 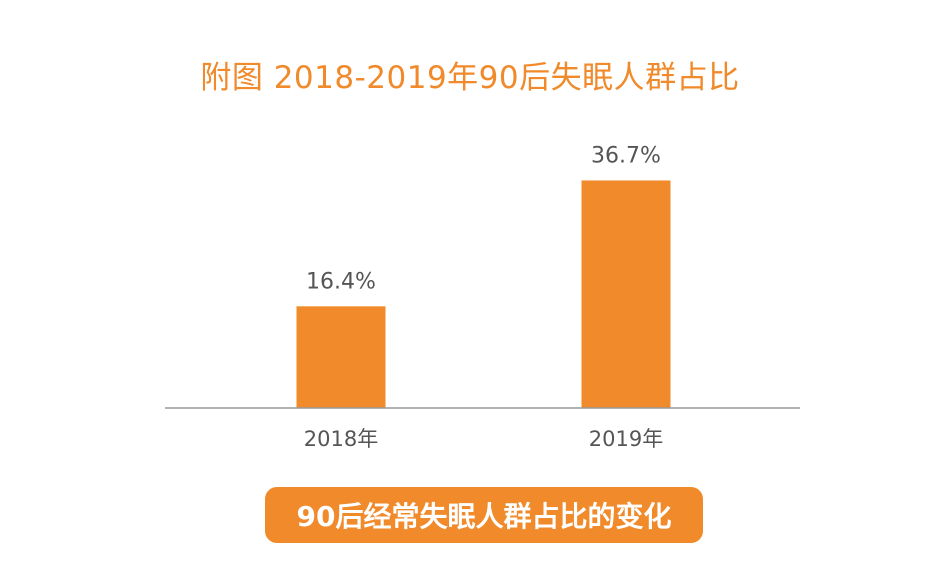 What do you see at coordinates (341, 439) in the screenshot?
I see `x-tick-label-1: 2018年` at bounding box center [341, 439].